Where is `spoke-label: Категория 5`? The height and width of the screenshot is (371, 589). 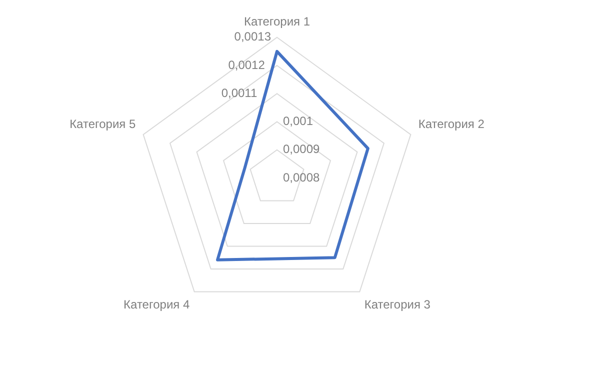
spoke-label: Категория 5 is located at coordinates (103, 124).